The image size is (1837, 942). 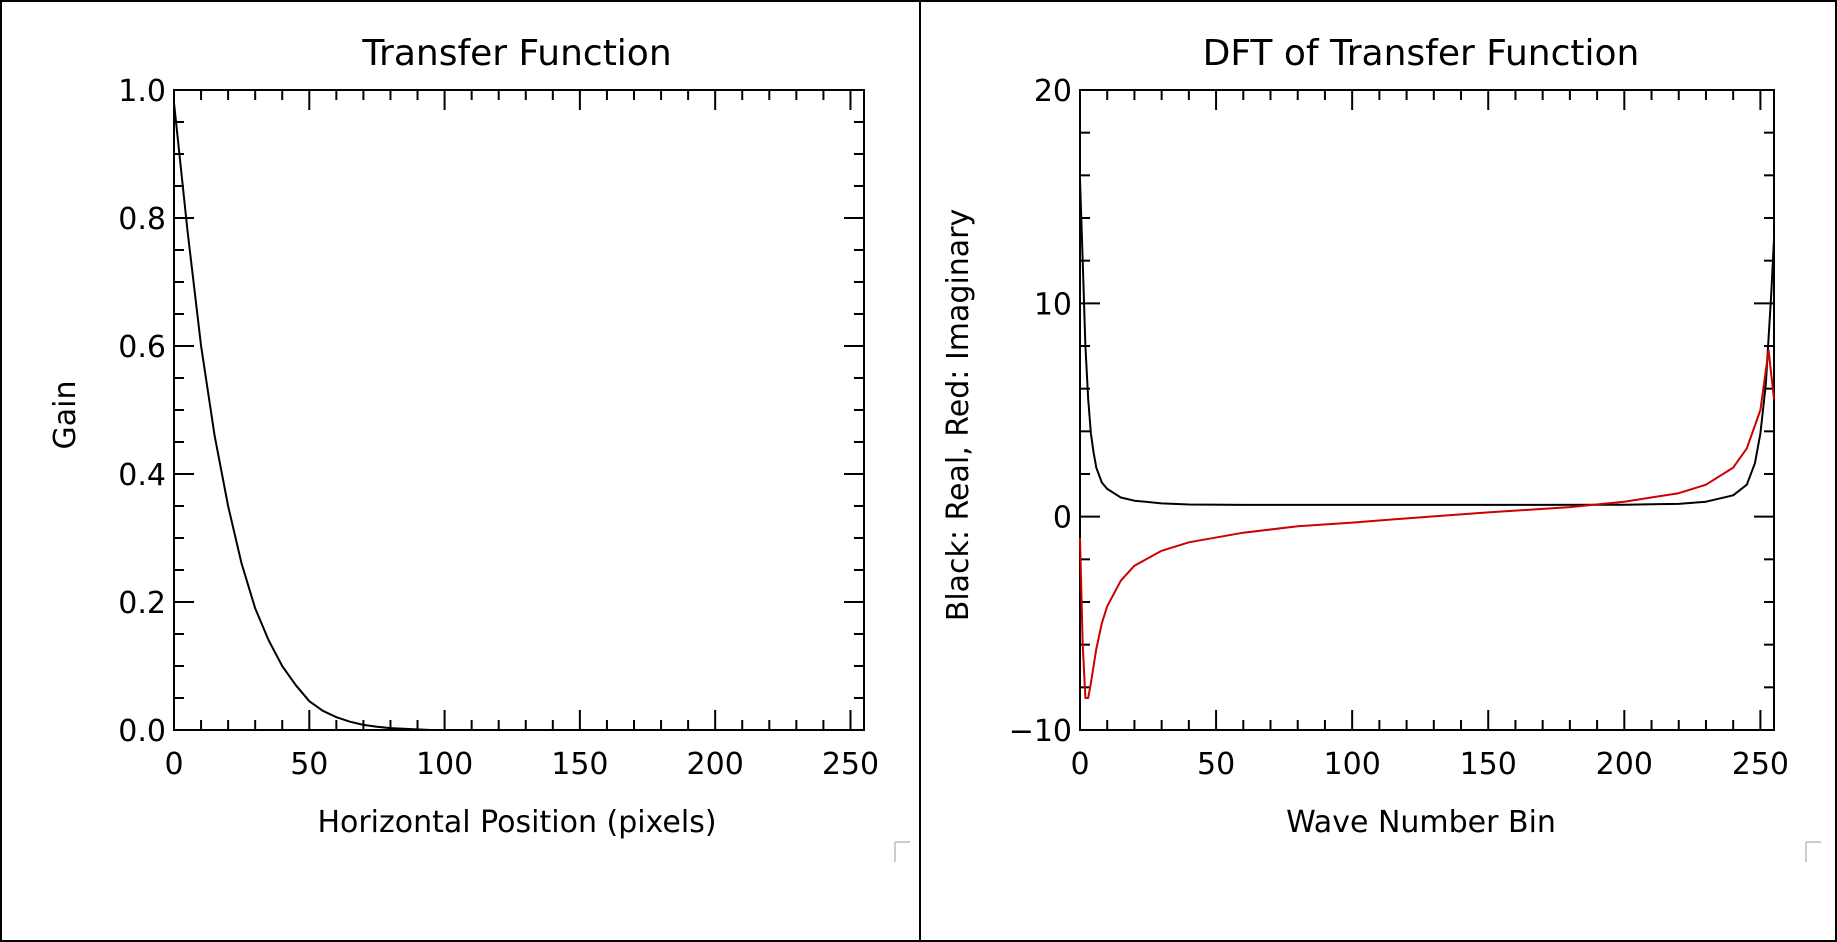 I want to click on x-axis-label: Wave Number Bin, so click(x=1421, y=822).